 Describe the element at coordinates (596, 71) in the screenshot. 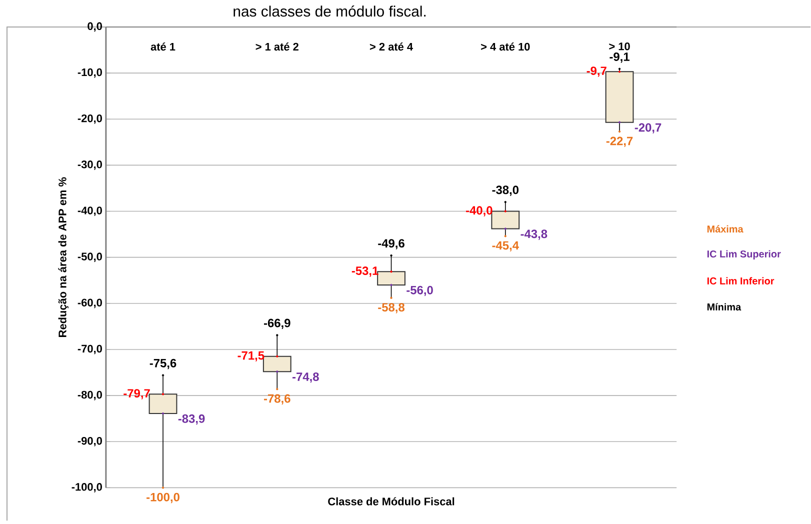

I see `data-label: -9,7` at that location.